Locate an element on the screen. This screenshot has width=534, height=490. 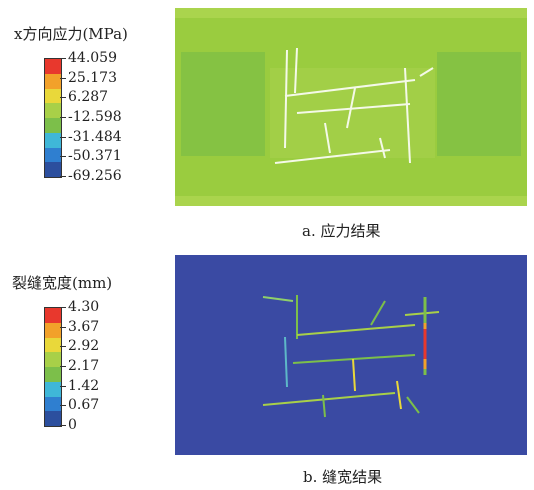
legend-tick-label: 2.17 is located at coordinates (79, 366).